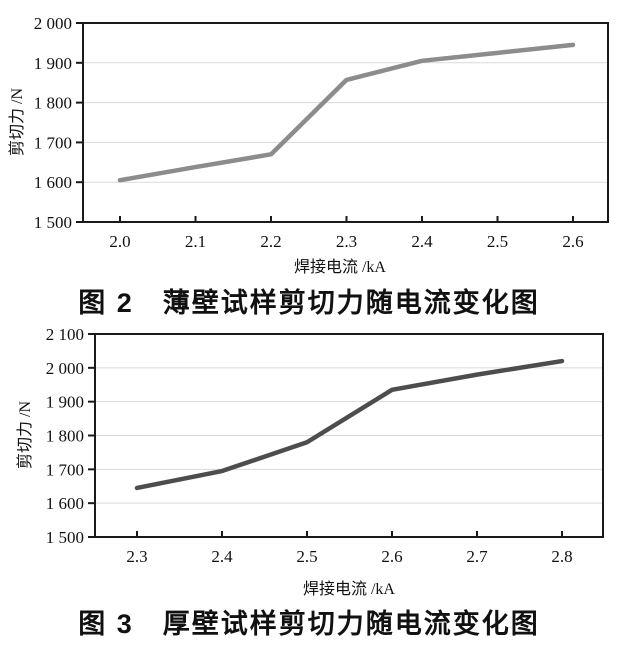 Image resolution: width=618 pixels, height=651 pixels. What do you see at coordinates (65, 334) in the screenshot?
I see `y-tick-label: 2 100` at bounding box center [65, 334].